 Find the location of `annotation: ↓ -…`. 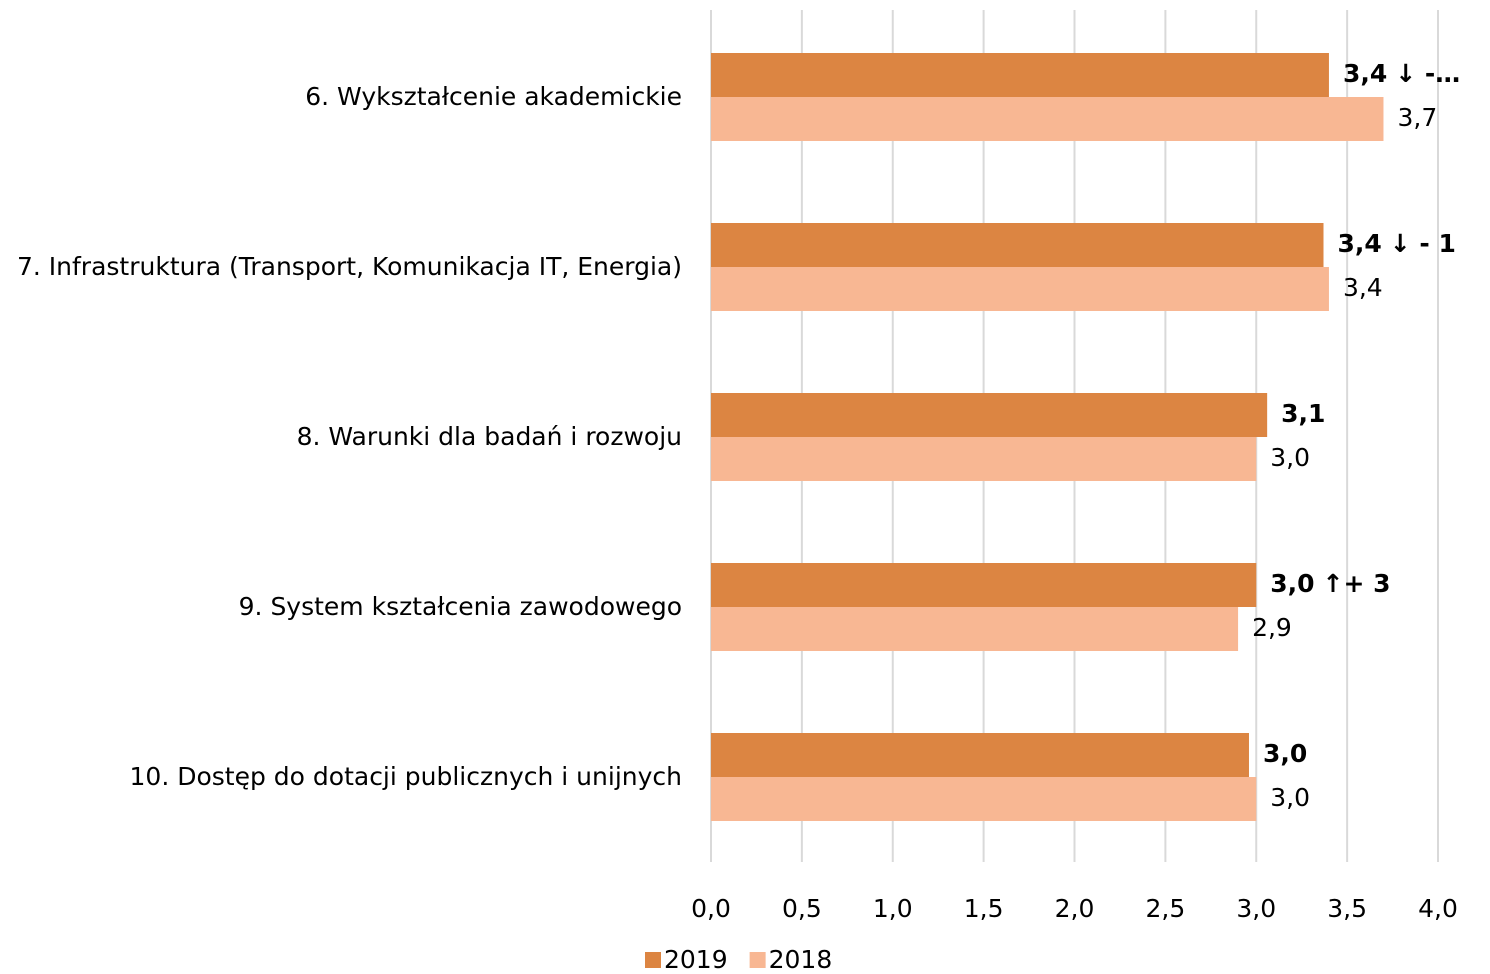

annotation: ↓ -… is located at coordinates (1427, 73).